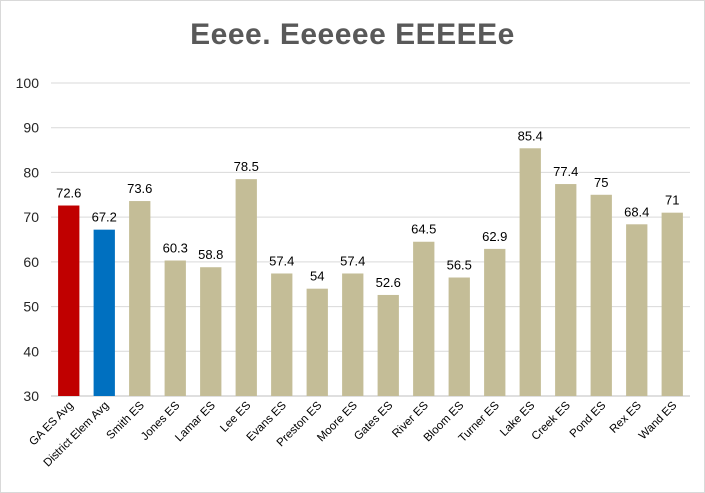 The image size is (705, 493). I want to click on x-tick-label: Pond ES, so click(588, 419).